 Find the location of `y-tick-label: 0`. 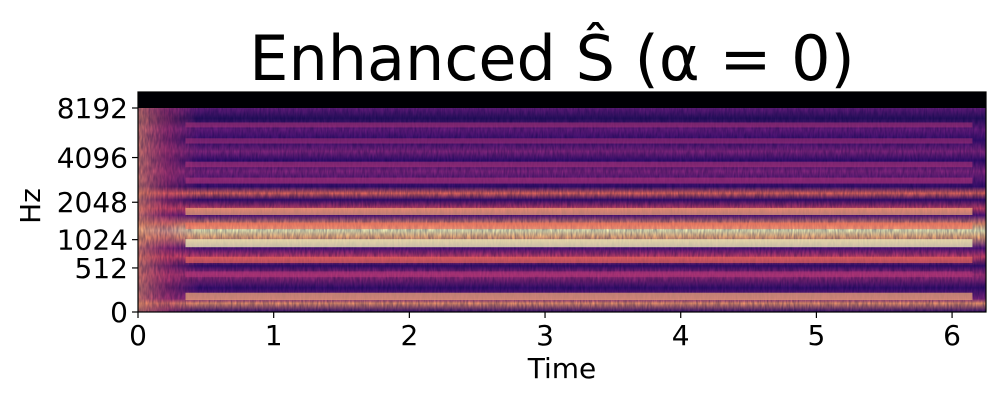

y-tick-label: 0 is located at coordinates (119, 312).